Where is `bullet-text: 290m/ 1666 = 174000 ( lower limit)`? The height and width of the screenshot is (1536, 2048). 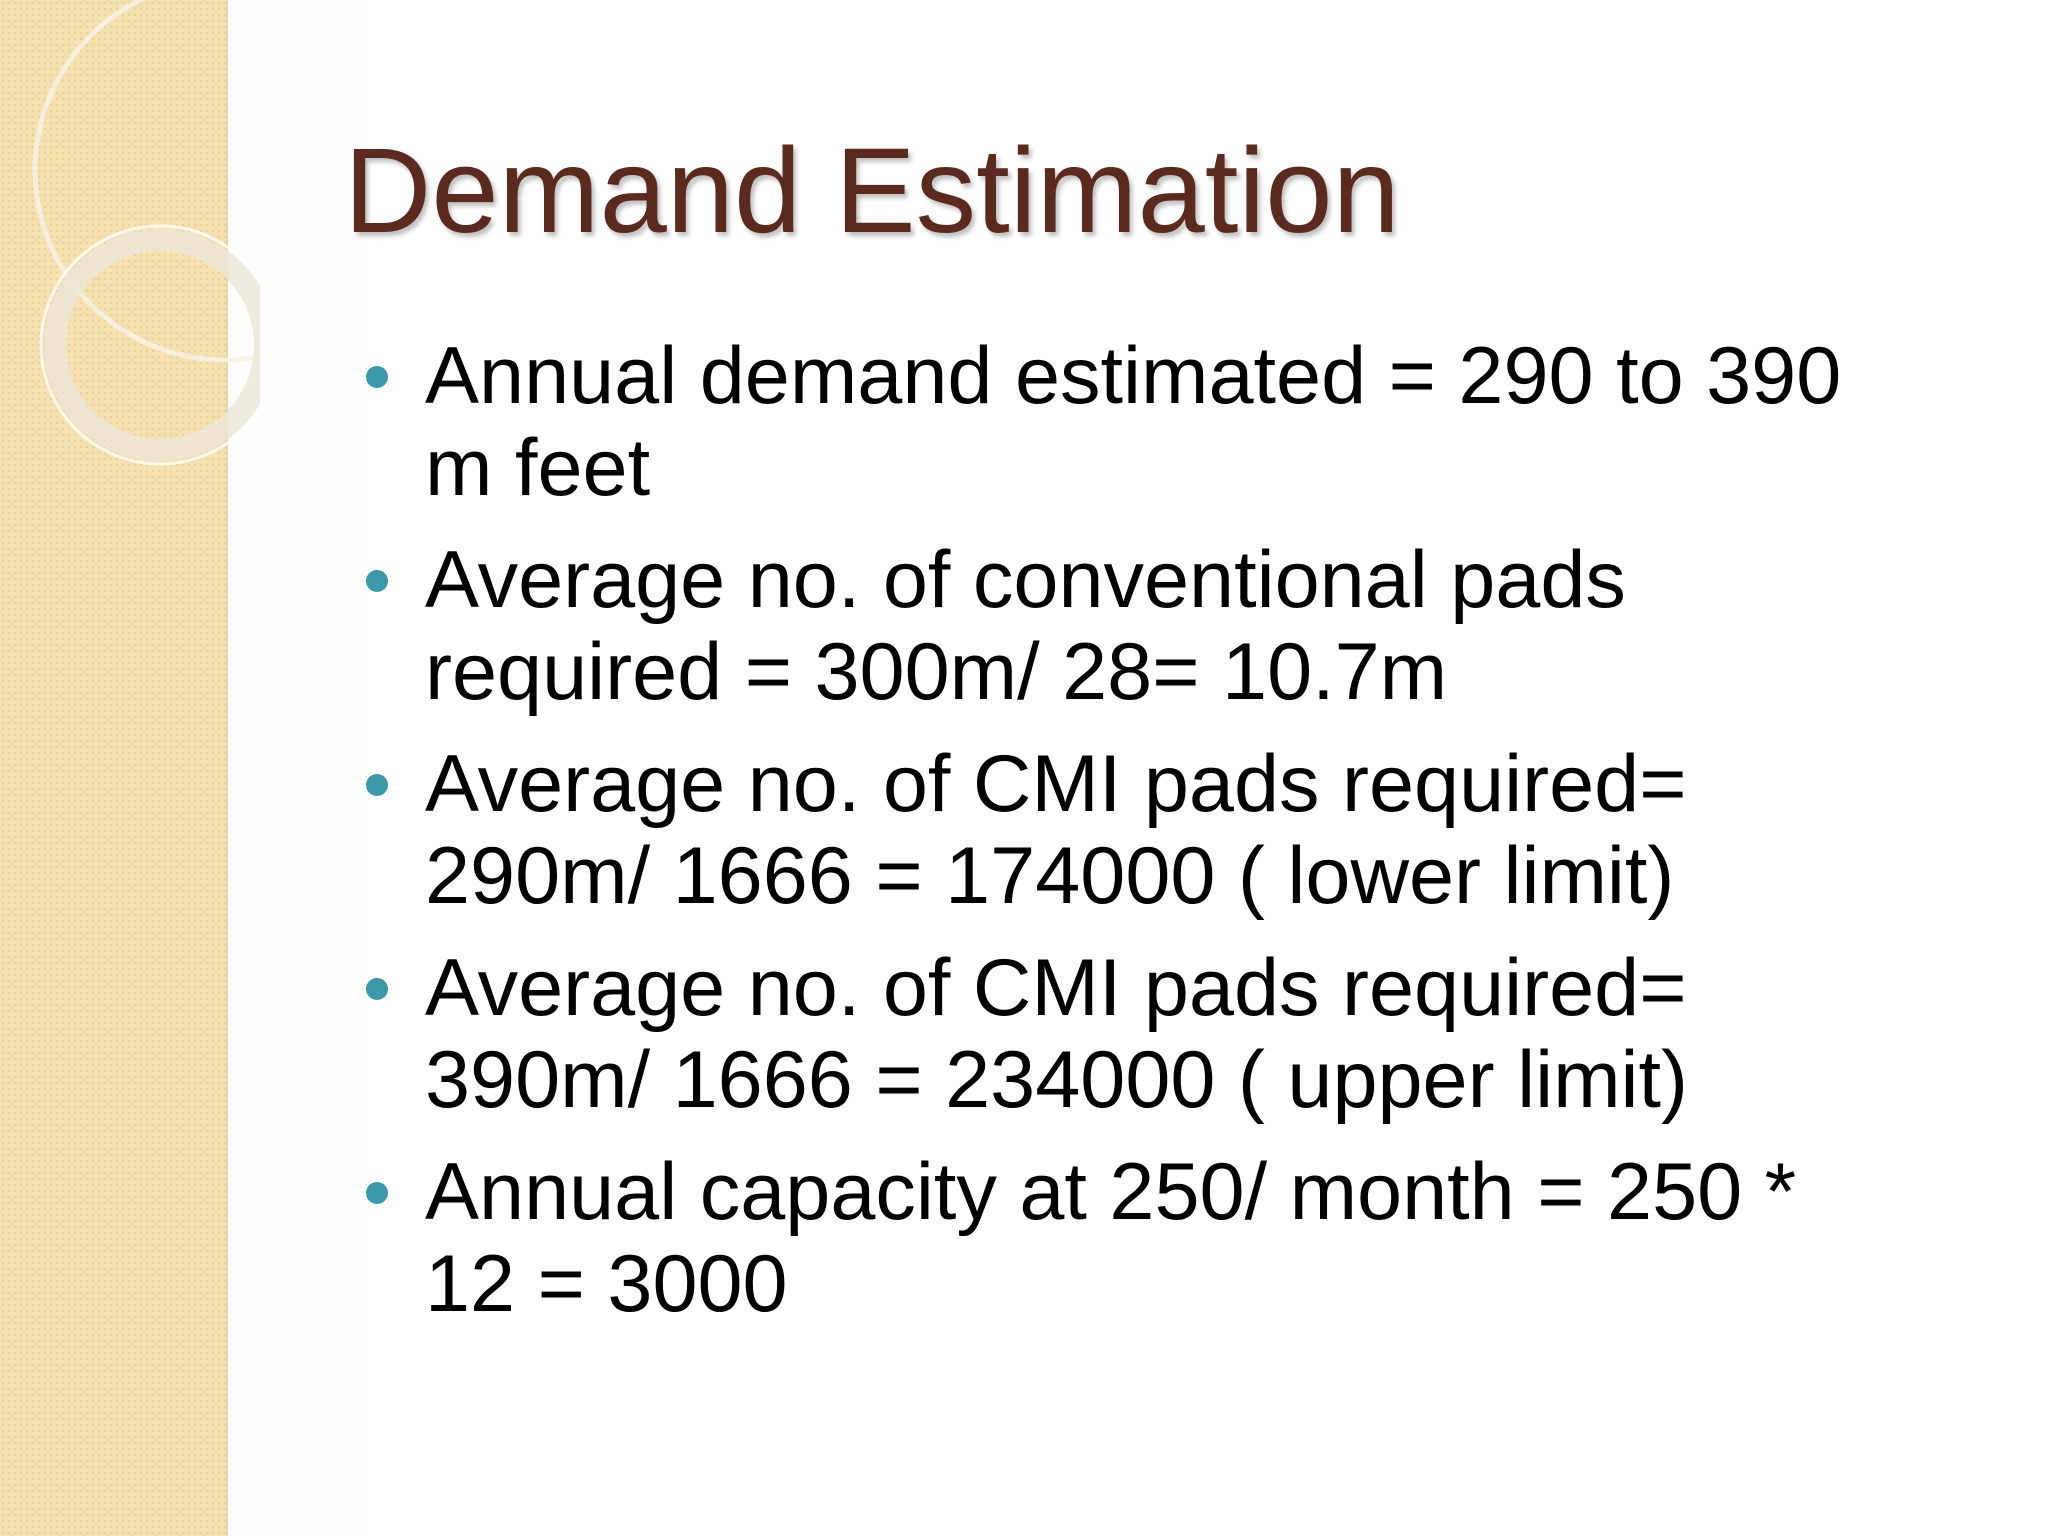
bullet-text: 290m/ 1666 = 174000 ( lower limit) is located at coordinates (1050, 876).